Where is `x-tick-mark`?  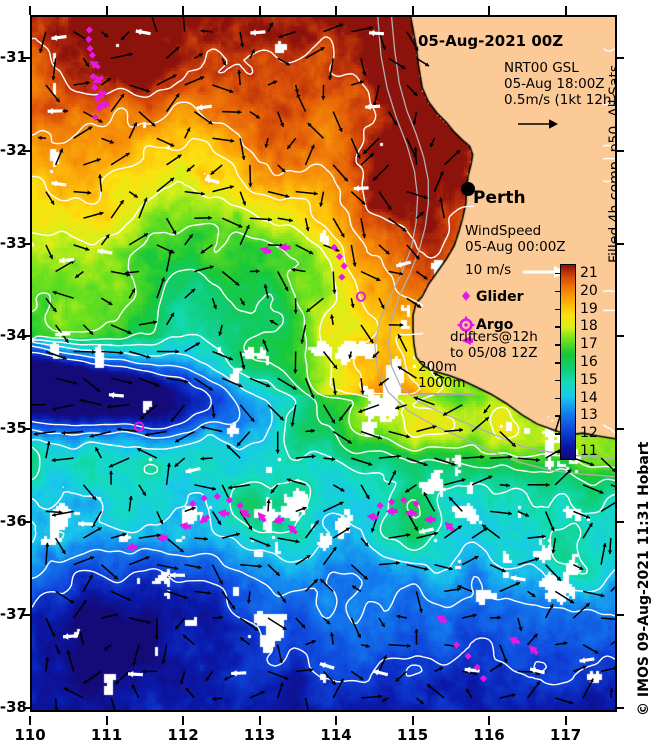
x-tick-mark is located at coordinates (565, 720).